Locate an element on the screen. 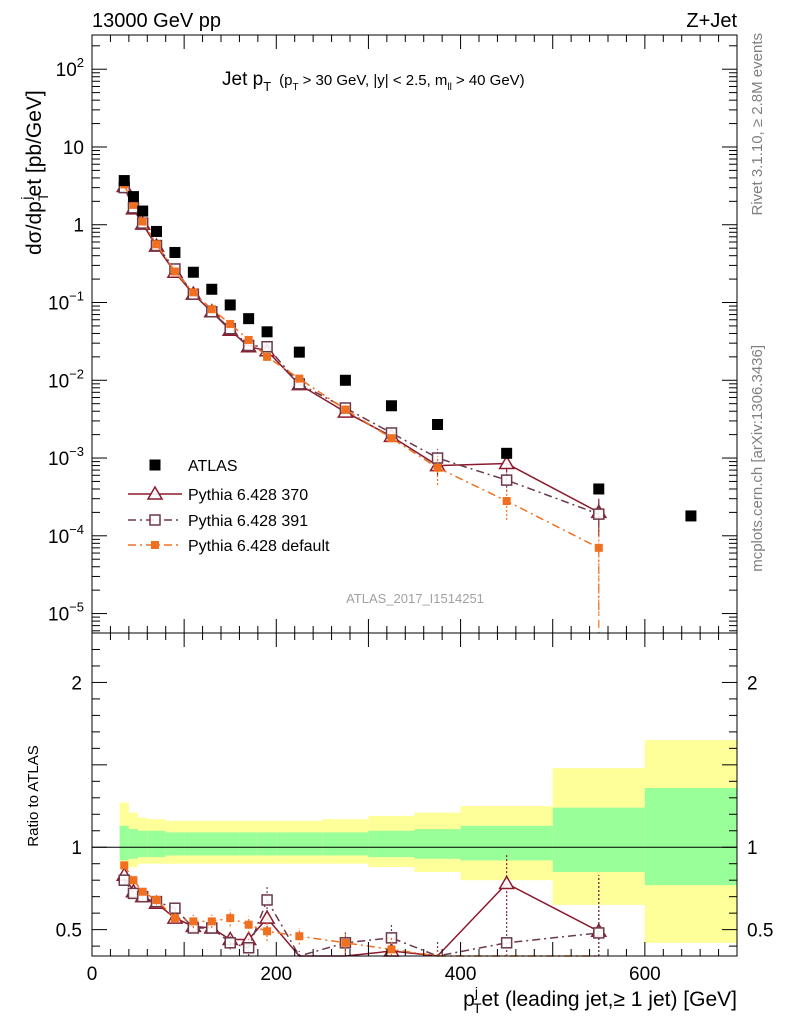  legend-item-pdef: Pythia 6.428 default is located at coordinates (229, 546).